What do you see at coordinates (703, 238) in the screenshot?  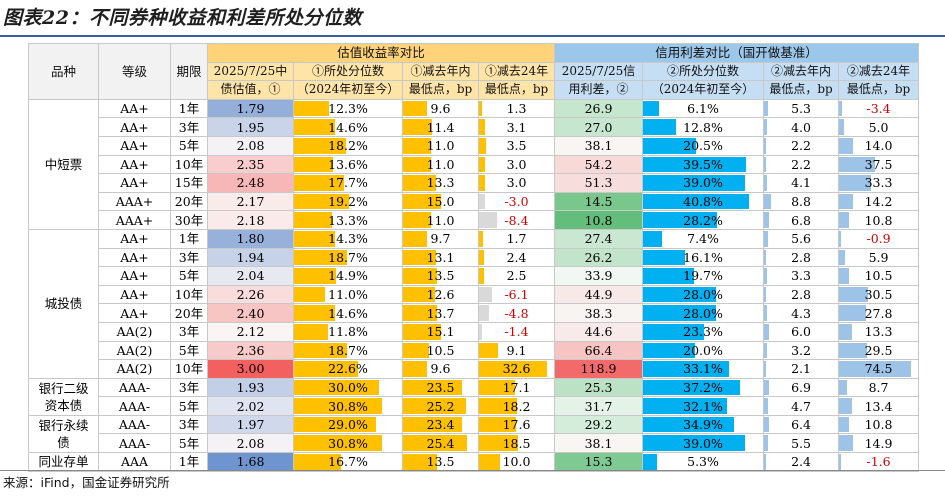 I see `credit-pct-cell: 7.4%` at bounding box center [703, 238].